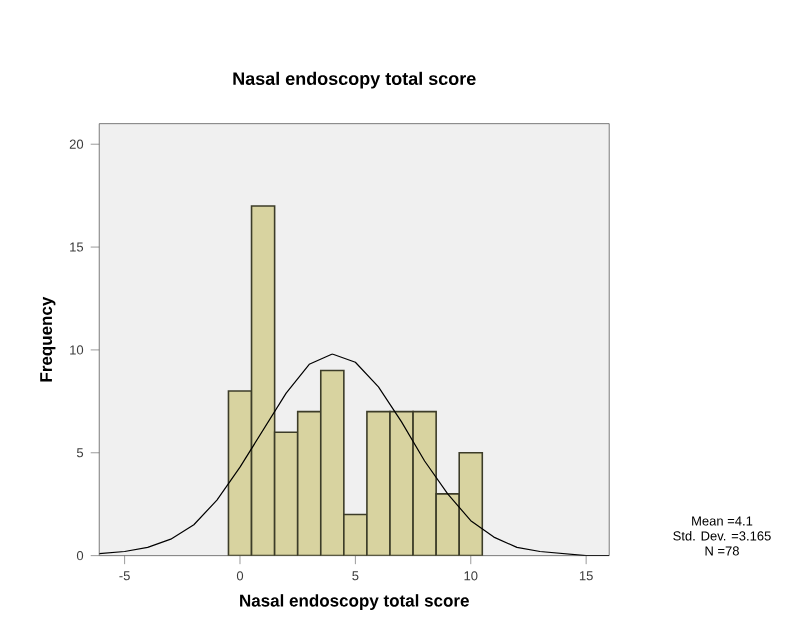 The width and height of the screenshot is (800, 640). I want to click on y-axis-title: Frequency, so click(48, 339).